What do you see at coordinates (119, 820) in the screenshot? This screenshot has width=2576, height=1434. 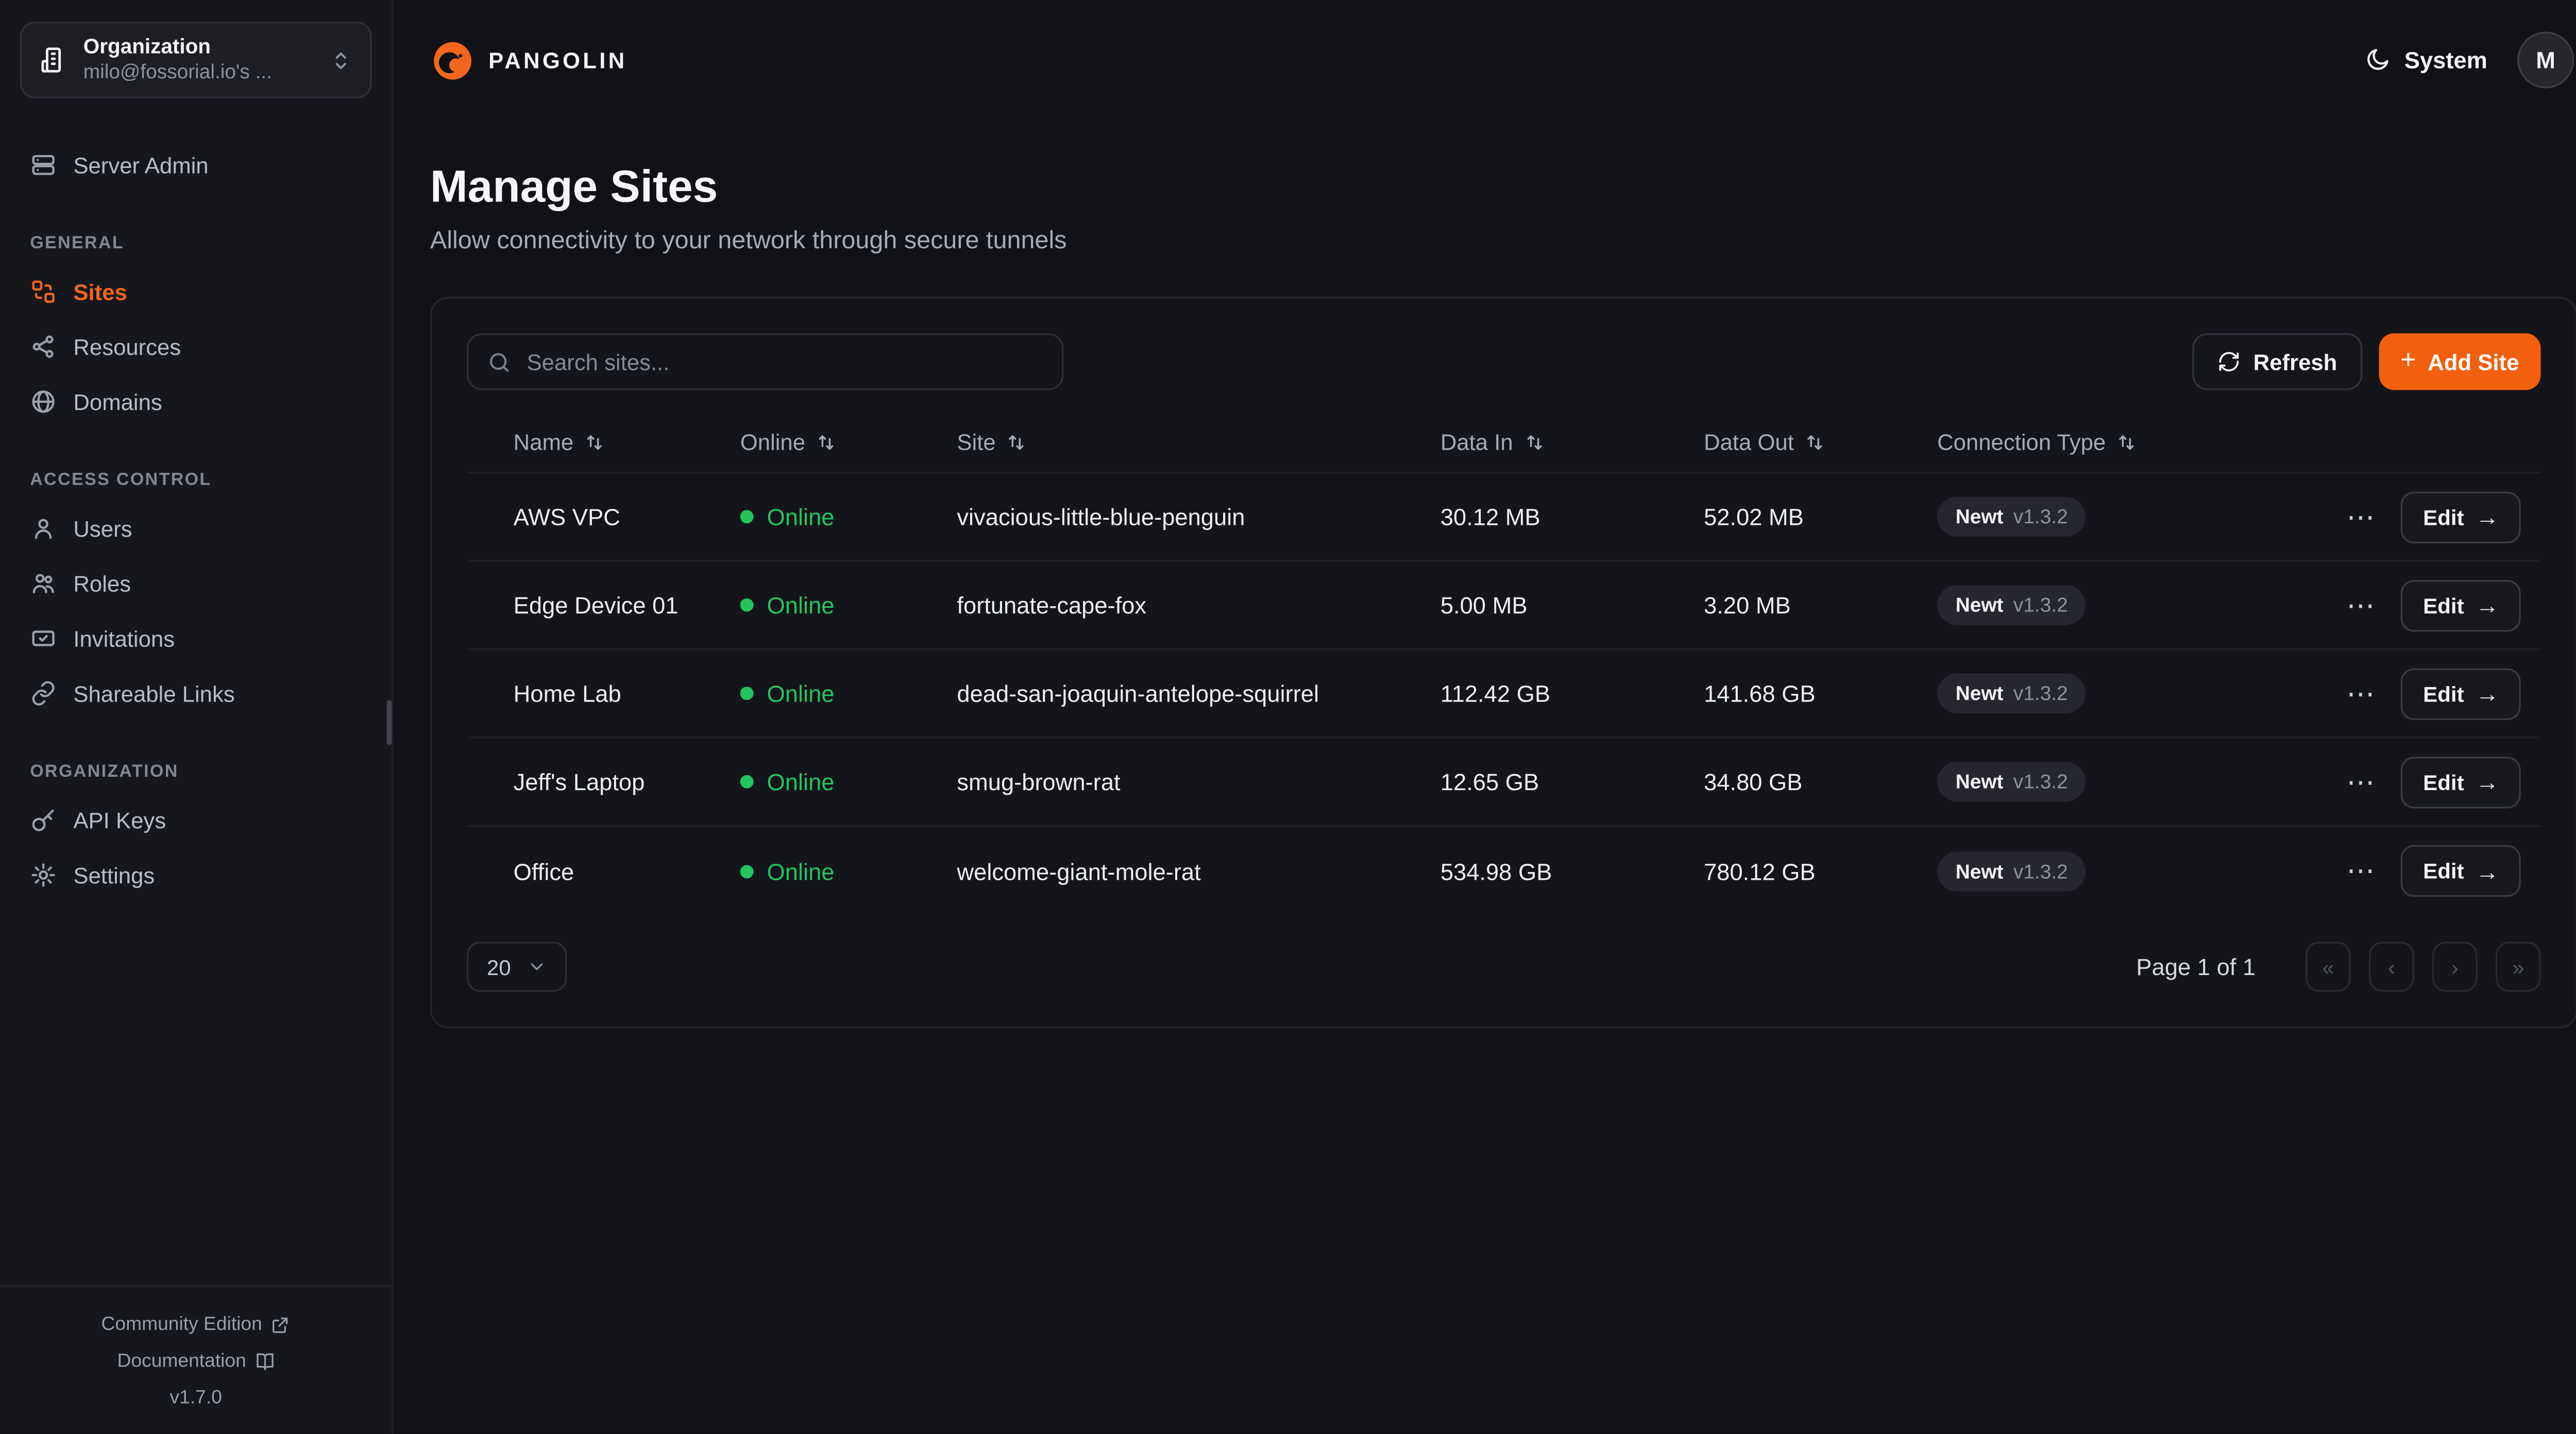 I see `sidebar-item-label: API Keys` at bounding box center [119, 820].